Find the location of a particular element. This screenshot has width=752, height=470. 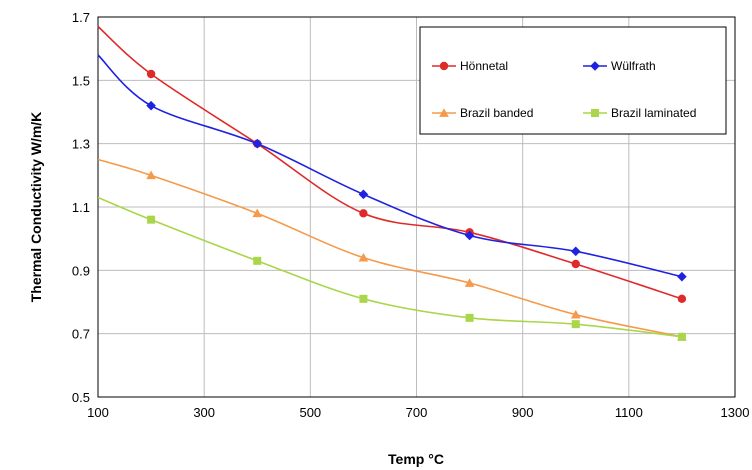

y-tick-label: 0.7 is located at coordinates (81, 334).